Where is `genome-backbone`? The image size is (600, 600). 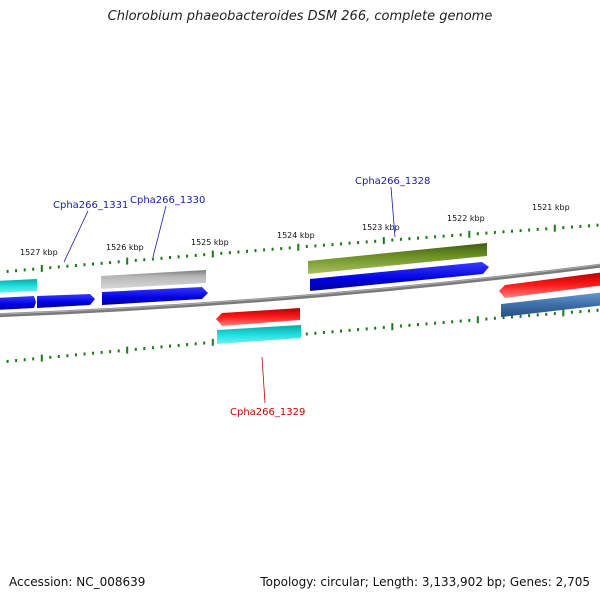
genome-backbone is located at coordinates (300, 290).